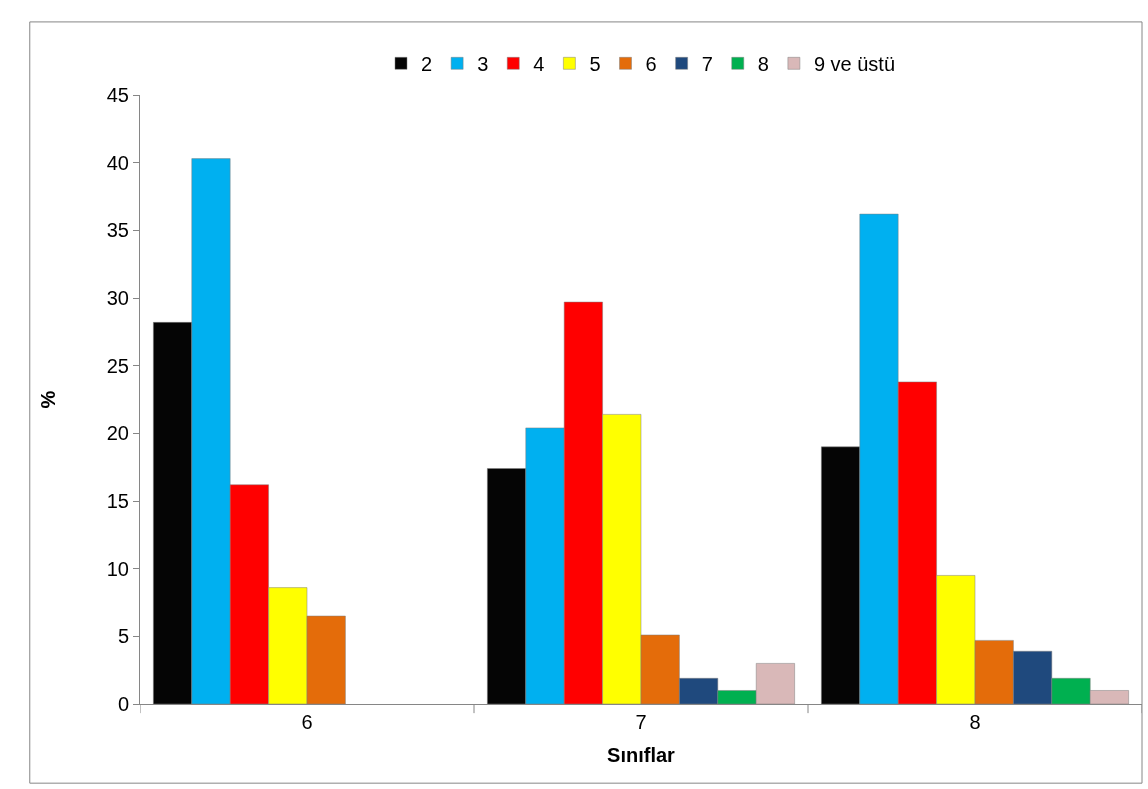 This screenshot has height=789, width=1148. What do you see at coordinates (117, 568) in the screenshot?
I see `y-tick-label: 10` at bounding box center [117, 568].